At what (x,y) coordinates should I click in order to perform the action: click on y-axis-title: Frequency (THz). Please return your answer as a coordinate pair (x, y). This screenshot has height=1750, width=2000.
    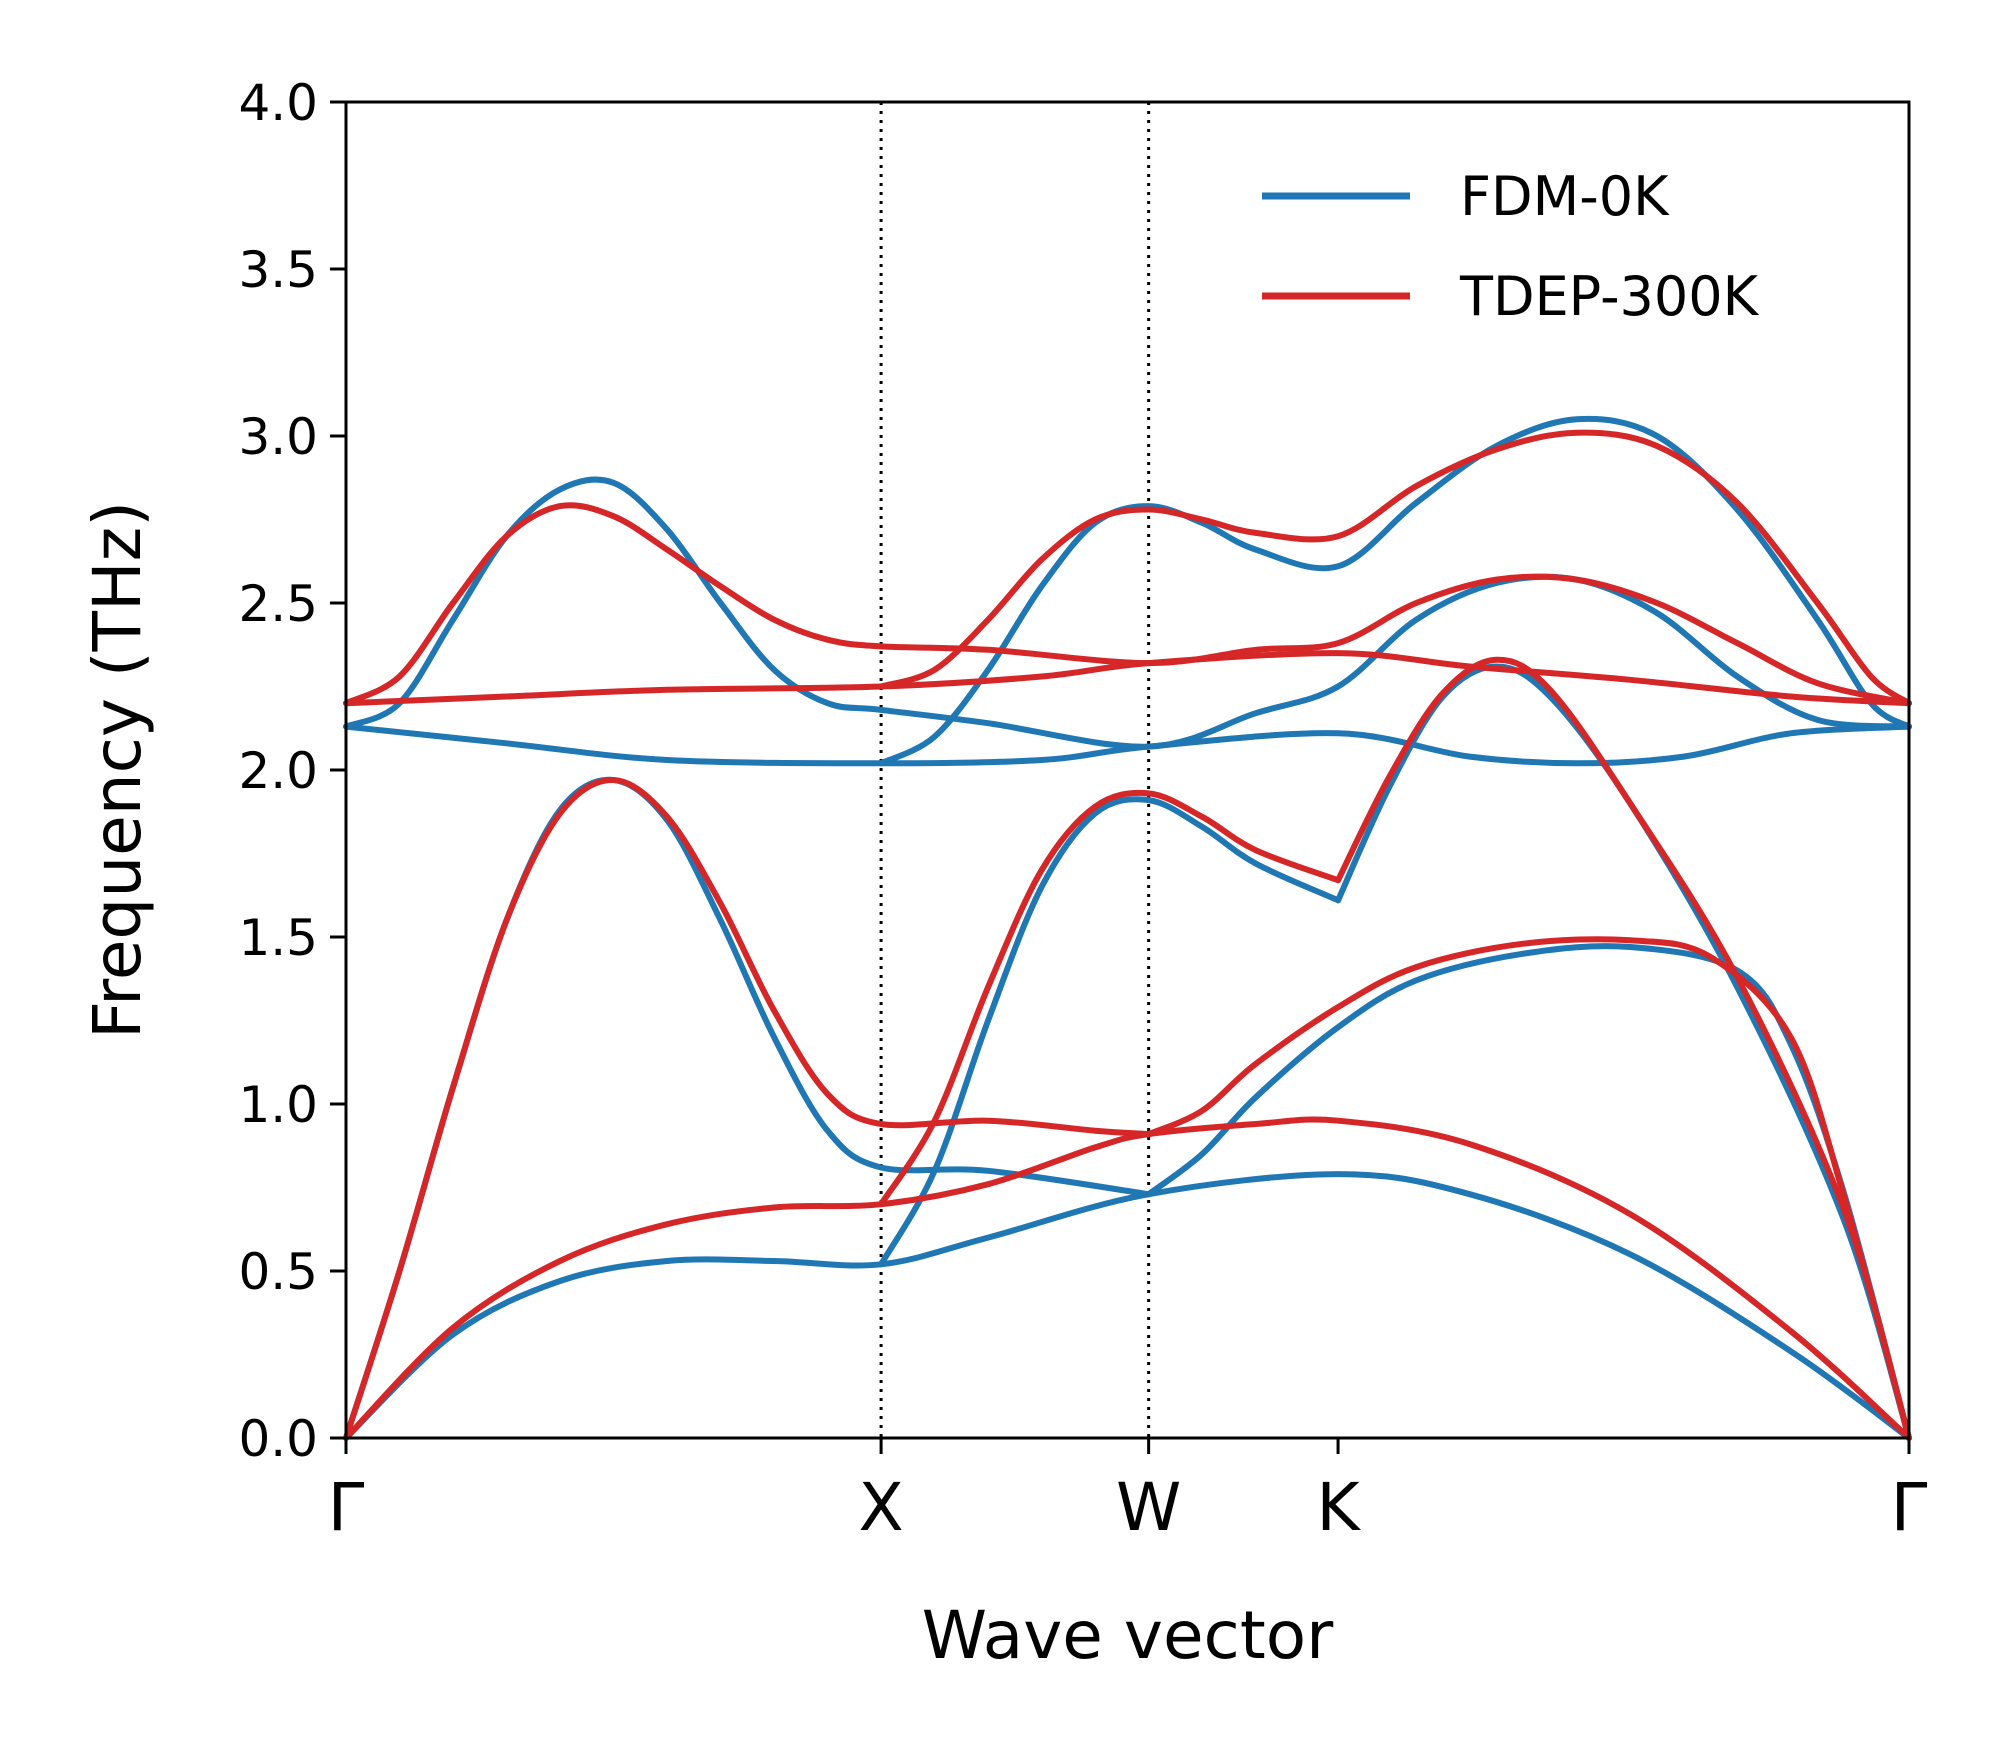
    Looking at the image, I should click on (117, 770).